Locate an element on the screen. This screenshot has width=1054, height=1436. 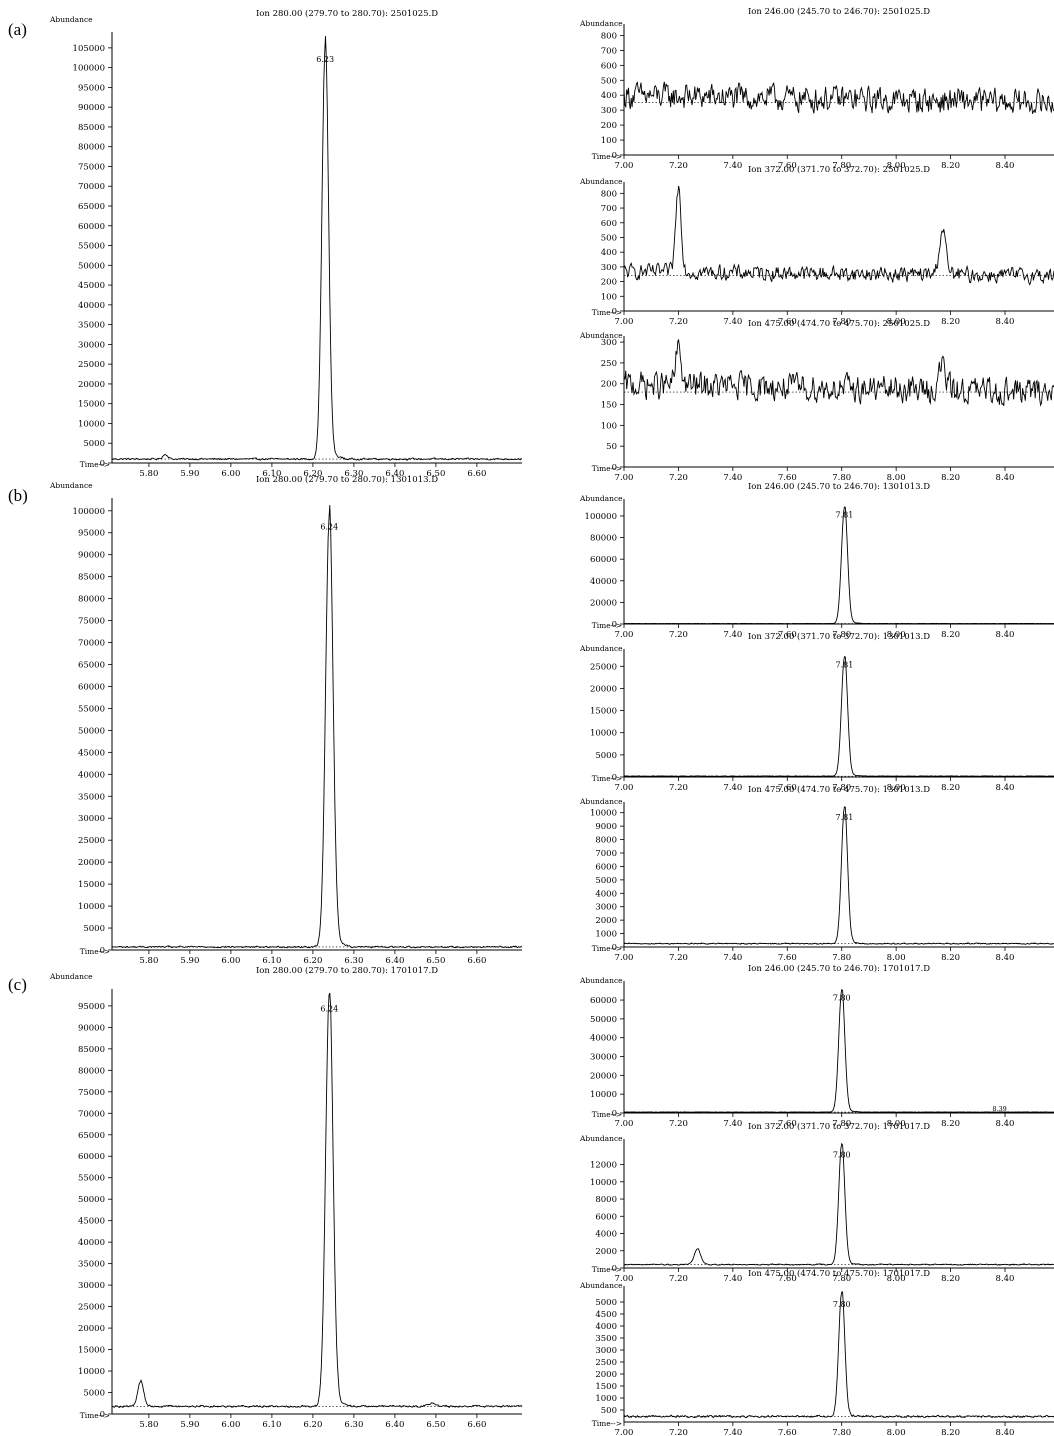
panel-label-a: (a) is located at coordinates (17, 29).